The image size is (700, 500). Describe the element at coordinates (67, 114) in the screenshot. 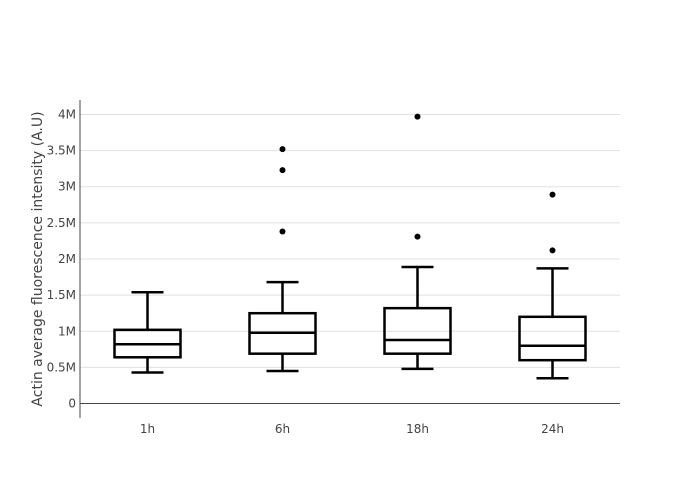

I see `y-tick-label: 4M` at that location.